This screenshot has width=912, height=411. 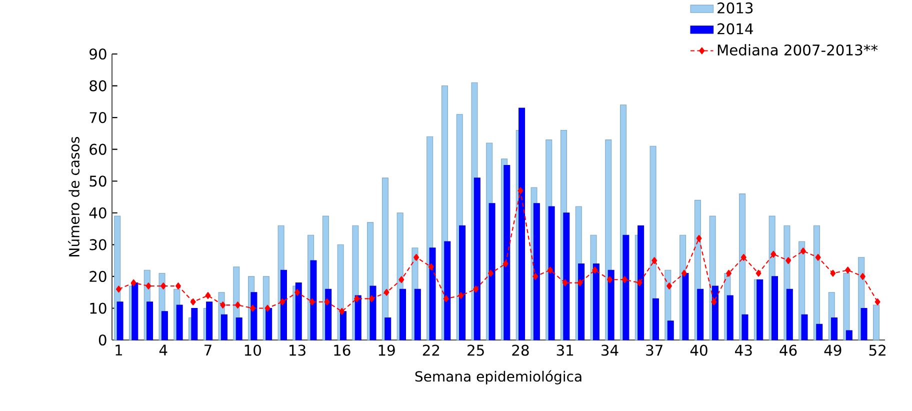 What do you see at coordinates (476, 350) in the screenshot?
I see `x-tick-label: 25` at bounding box center [476, 350].